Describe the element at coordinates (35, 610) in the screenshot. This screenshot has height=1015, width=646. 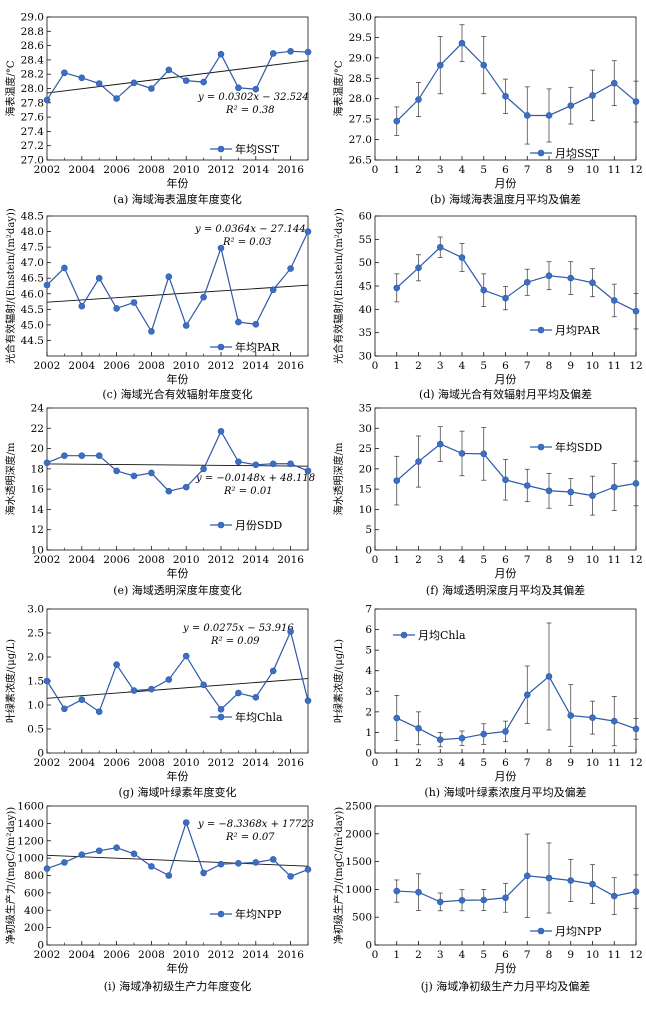
I see `y-tick-label: 3.0` at that location.